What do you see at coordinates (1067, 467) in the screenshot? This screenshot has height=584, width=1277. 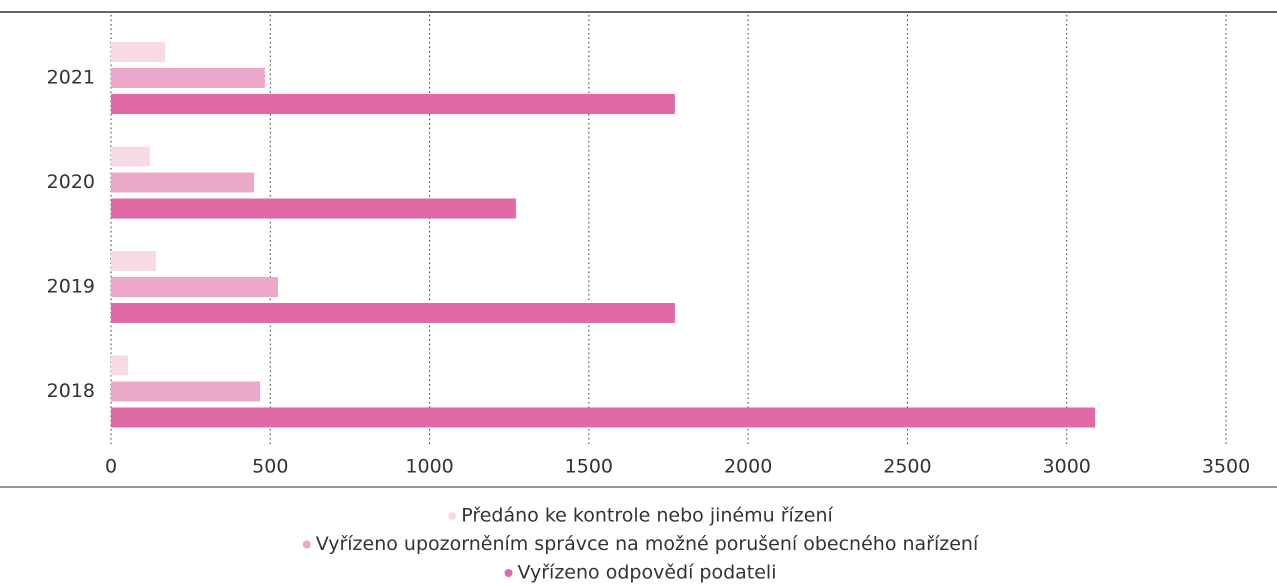 I see `x-tick-label: 3000` at bounding box center [1067, 467].